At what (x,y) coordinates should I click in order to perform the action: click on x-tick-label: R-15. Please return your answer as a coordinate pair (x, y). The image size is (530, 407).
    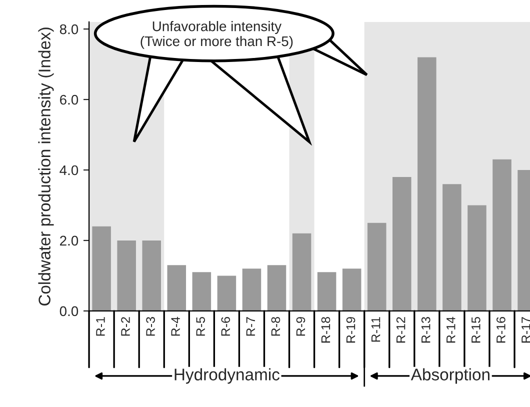
    Looking at the image, I should click on (476, 330).